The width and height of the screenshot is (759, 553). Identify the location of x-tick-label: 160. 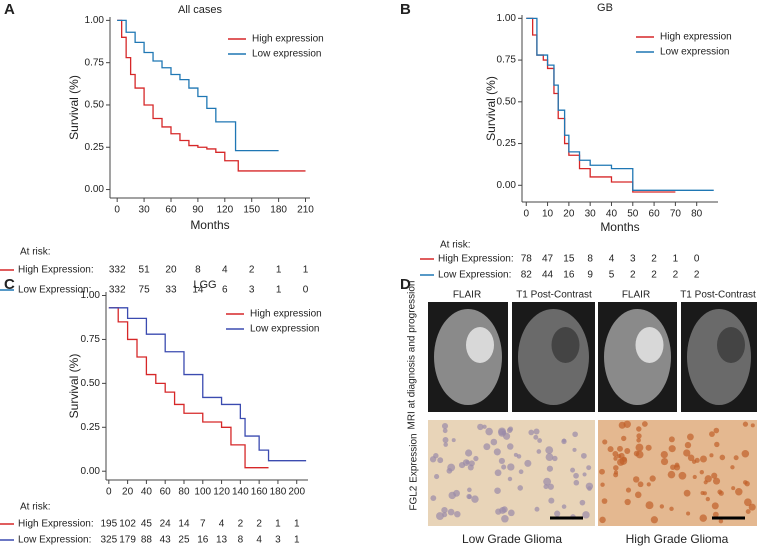
(259, 492).